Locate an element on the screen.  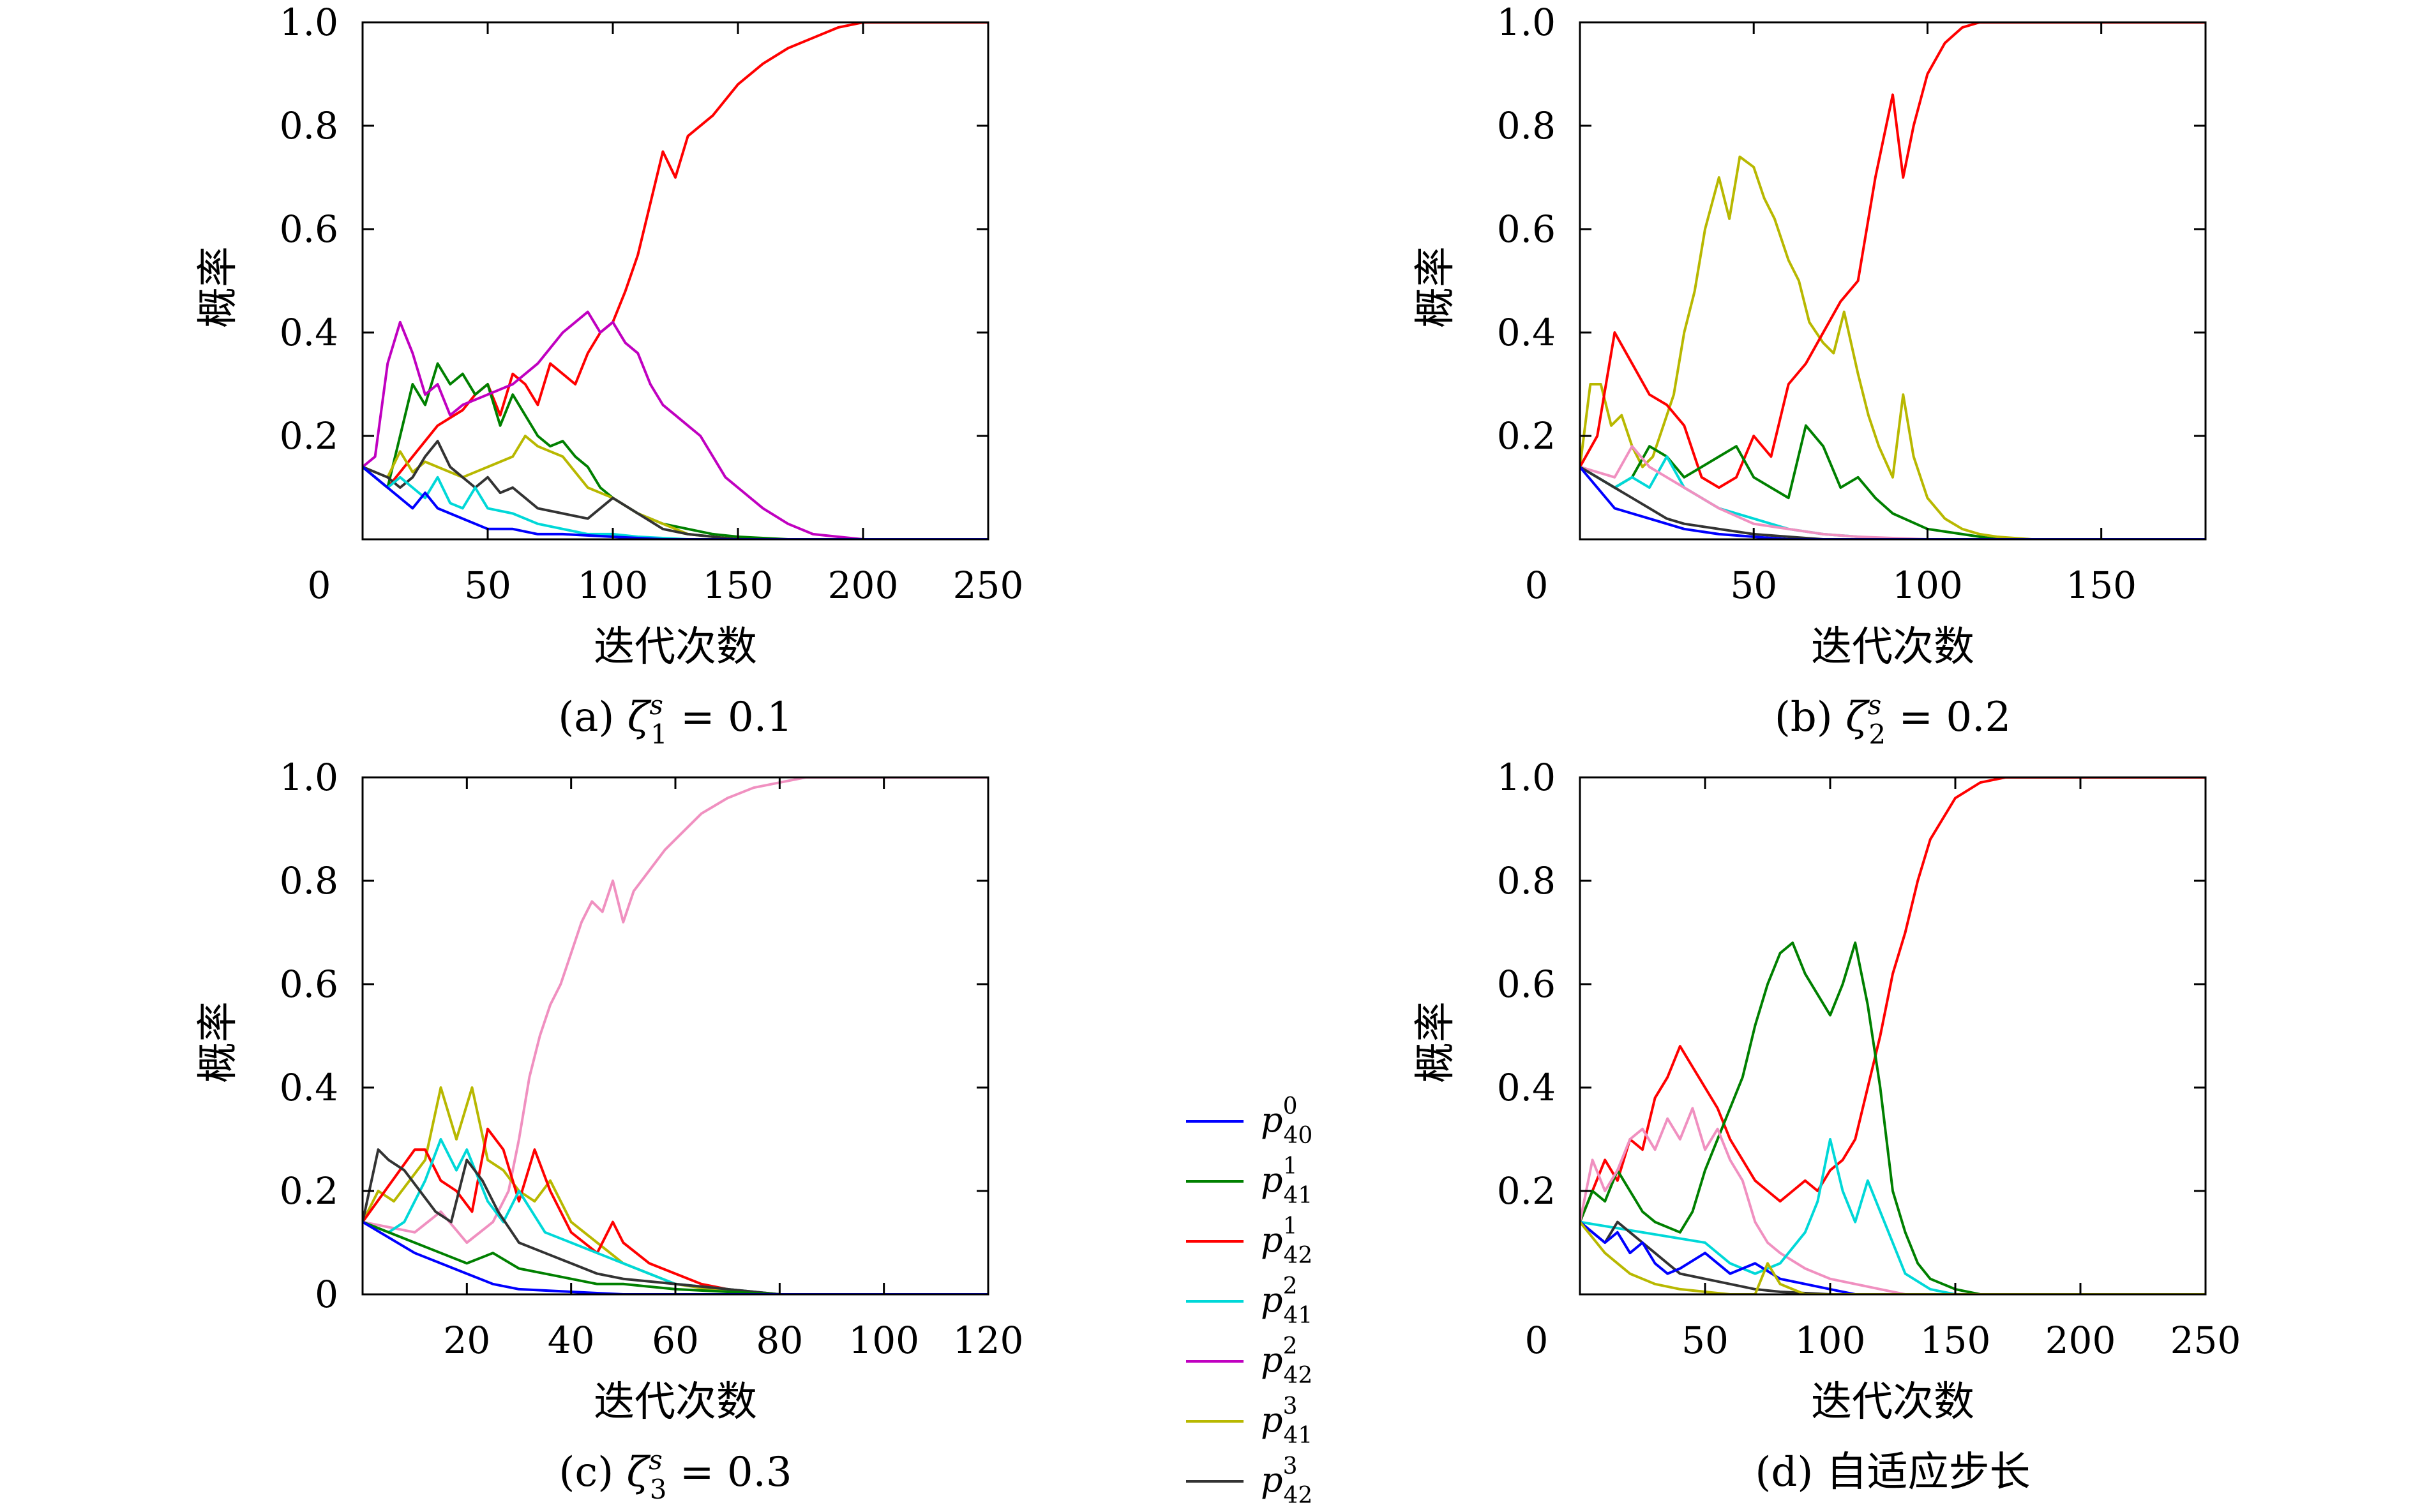
legend-item-p41_1: p1 41 is located at coordinates (1249, 1181).